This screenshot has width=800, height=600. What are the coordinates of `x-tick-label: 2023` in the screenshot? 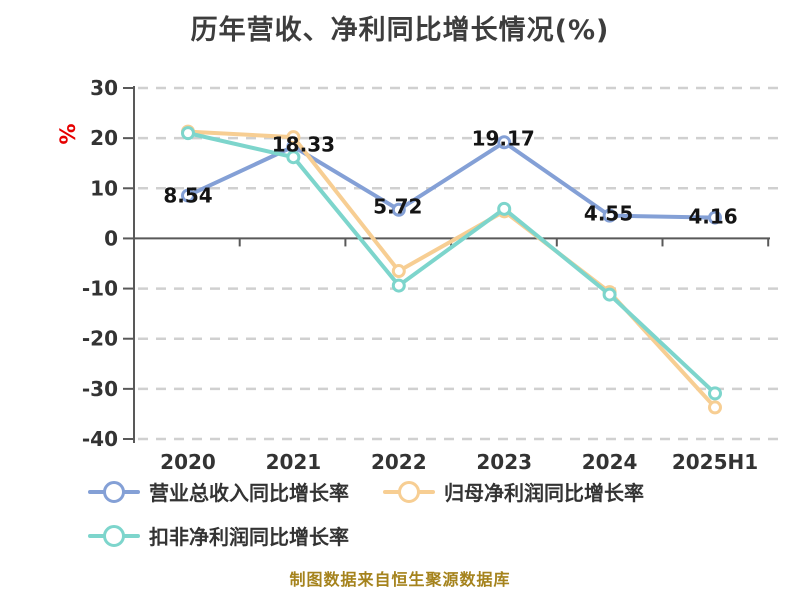 It's located at (504, 462).